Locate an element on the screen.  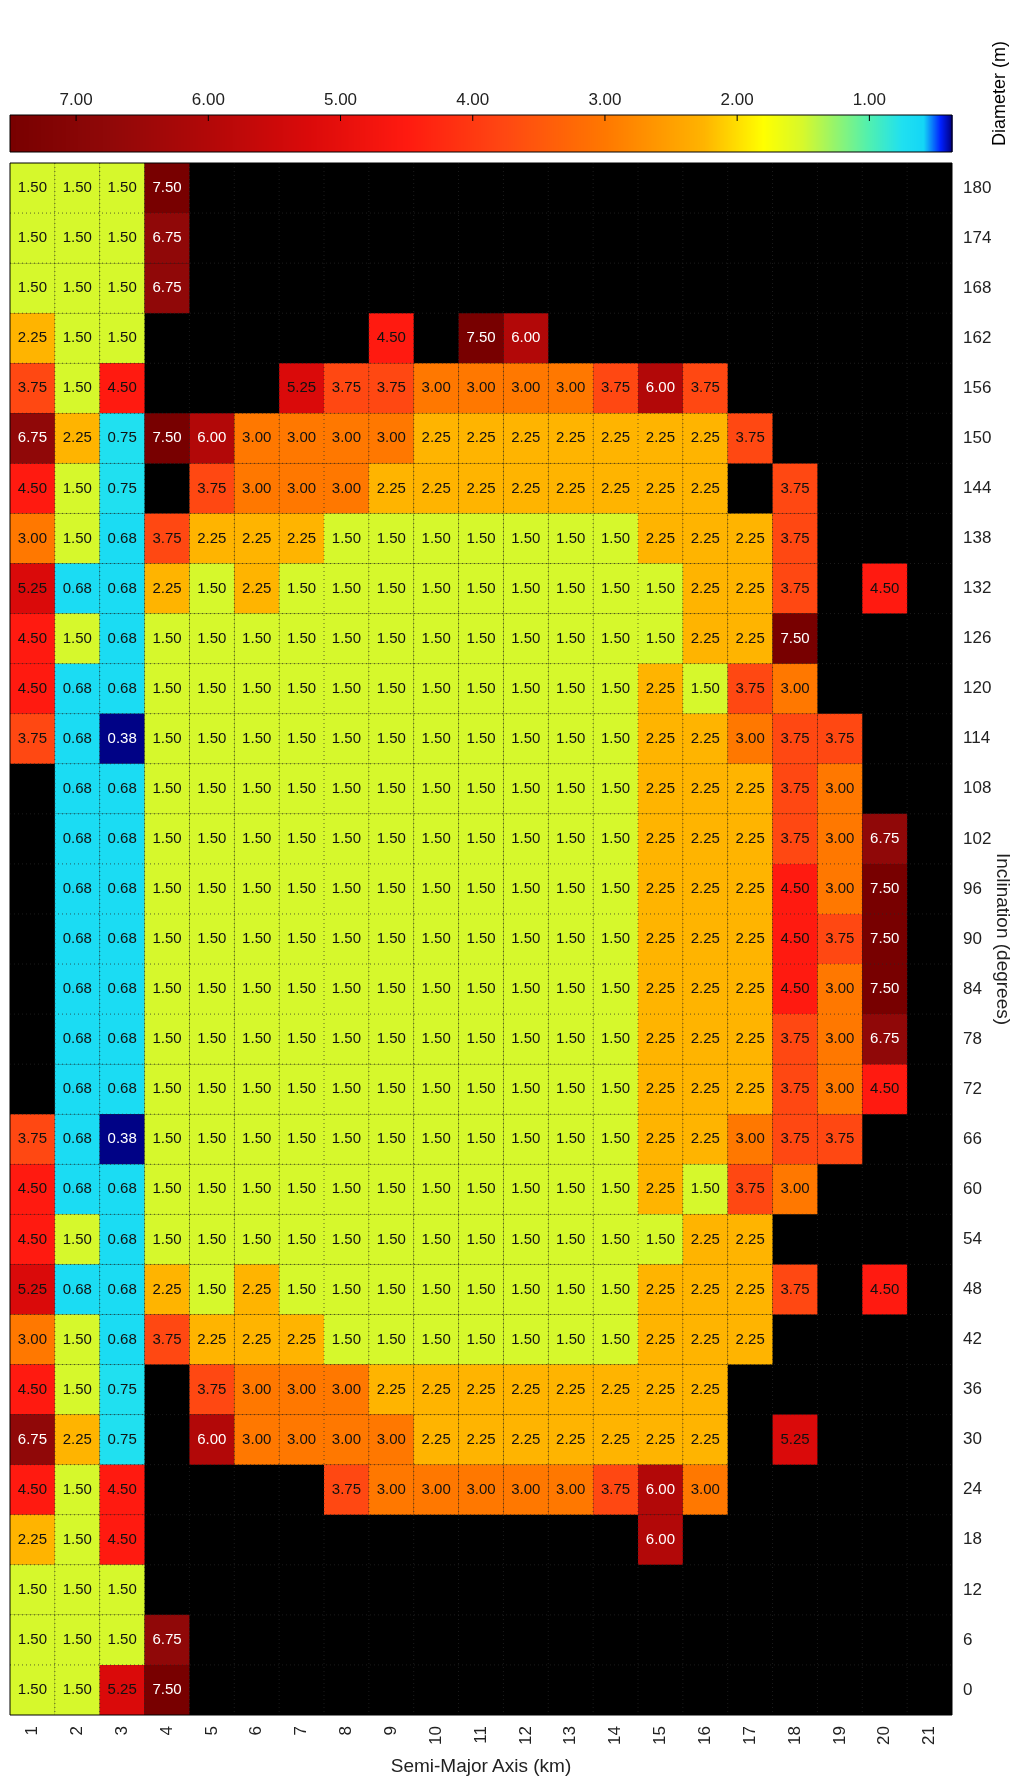
x-tick-label: 6 is located at coordinates (256, 1731).